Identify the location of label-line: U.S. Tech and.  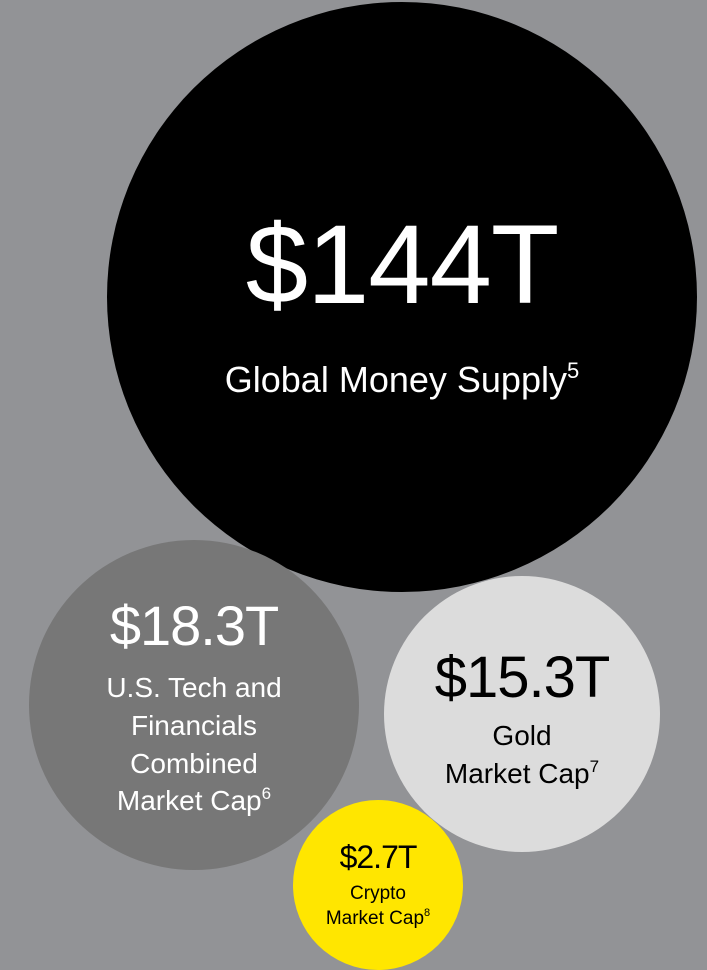
(193, 687).